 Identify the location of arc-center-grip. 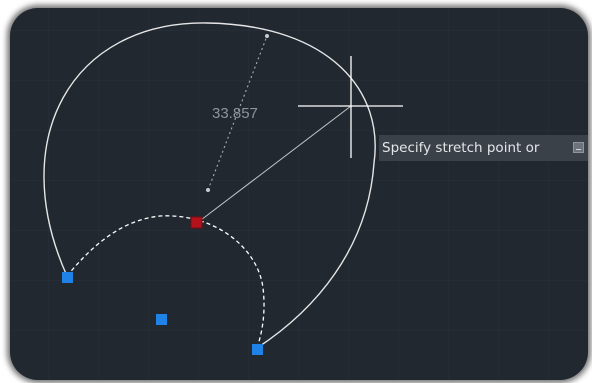
(161, 319).